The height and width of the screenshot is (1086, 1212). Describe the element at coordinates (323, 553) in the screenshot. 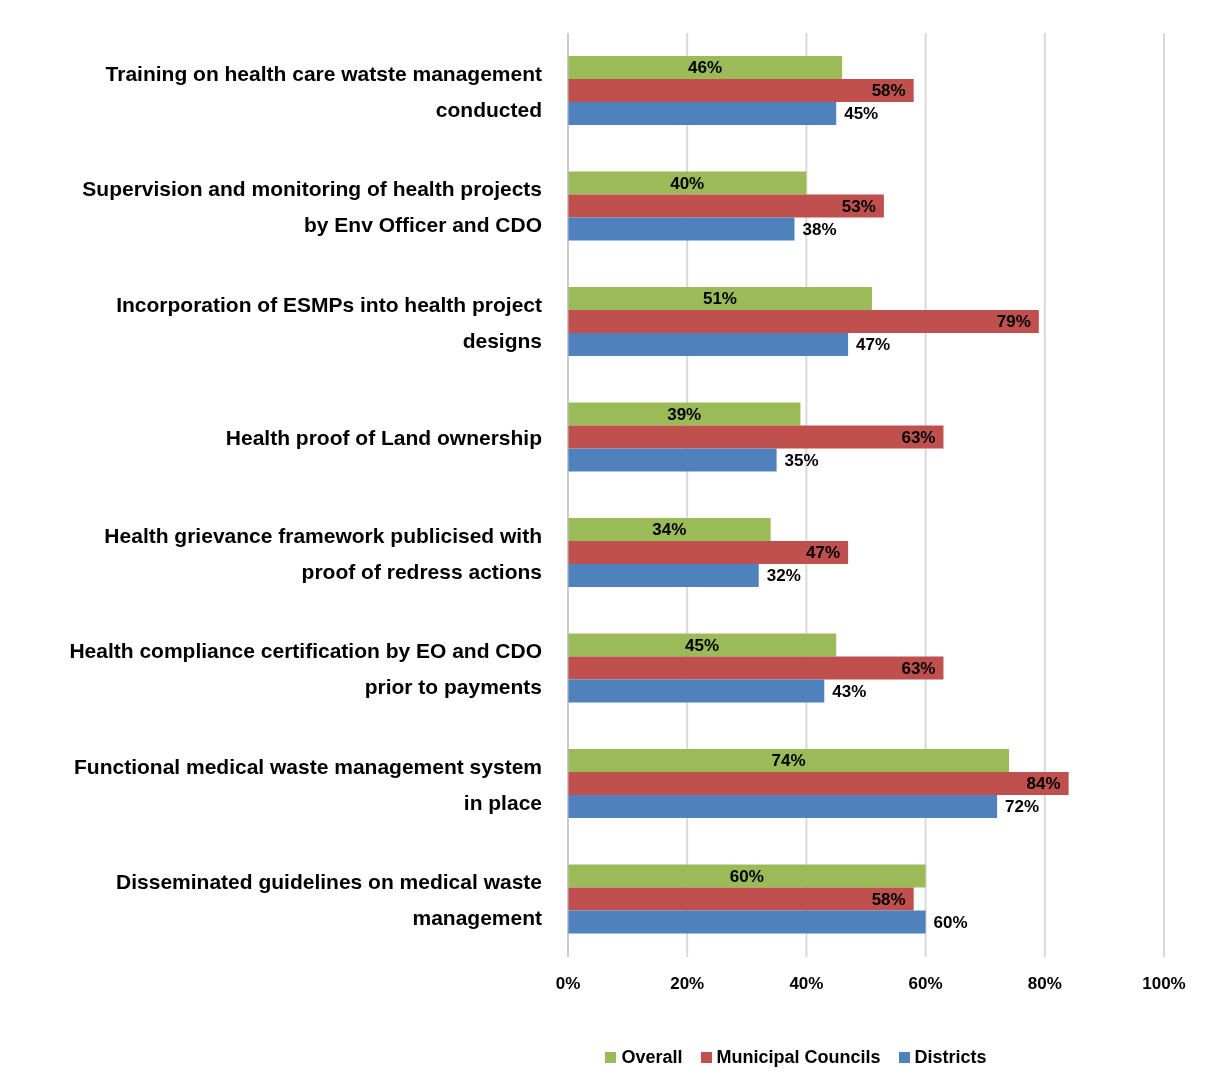

I see `y-tick-label: Health grievance framework publicised with proof of redress actions` at that location.